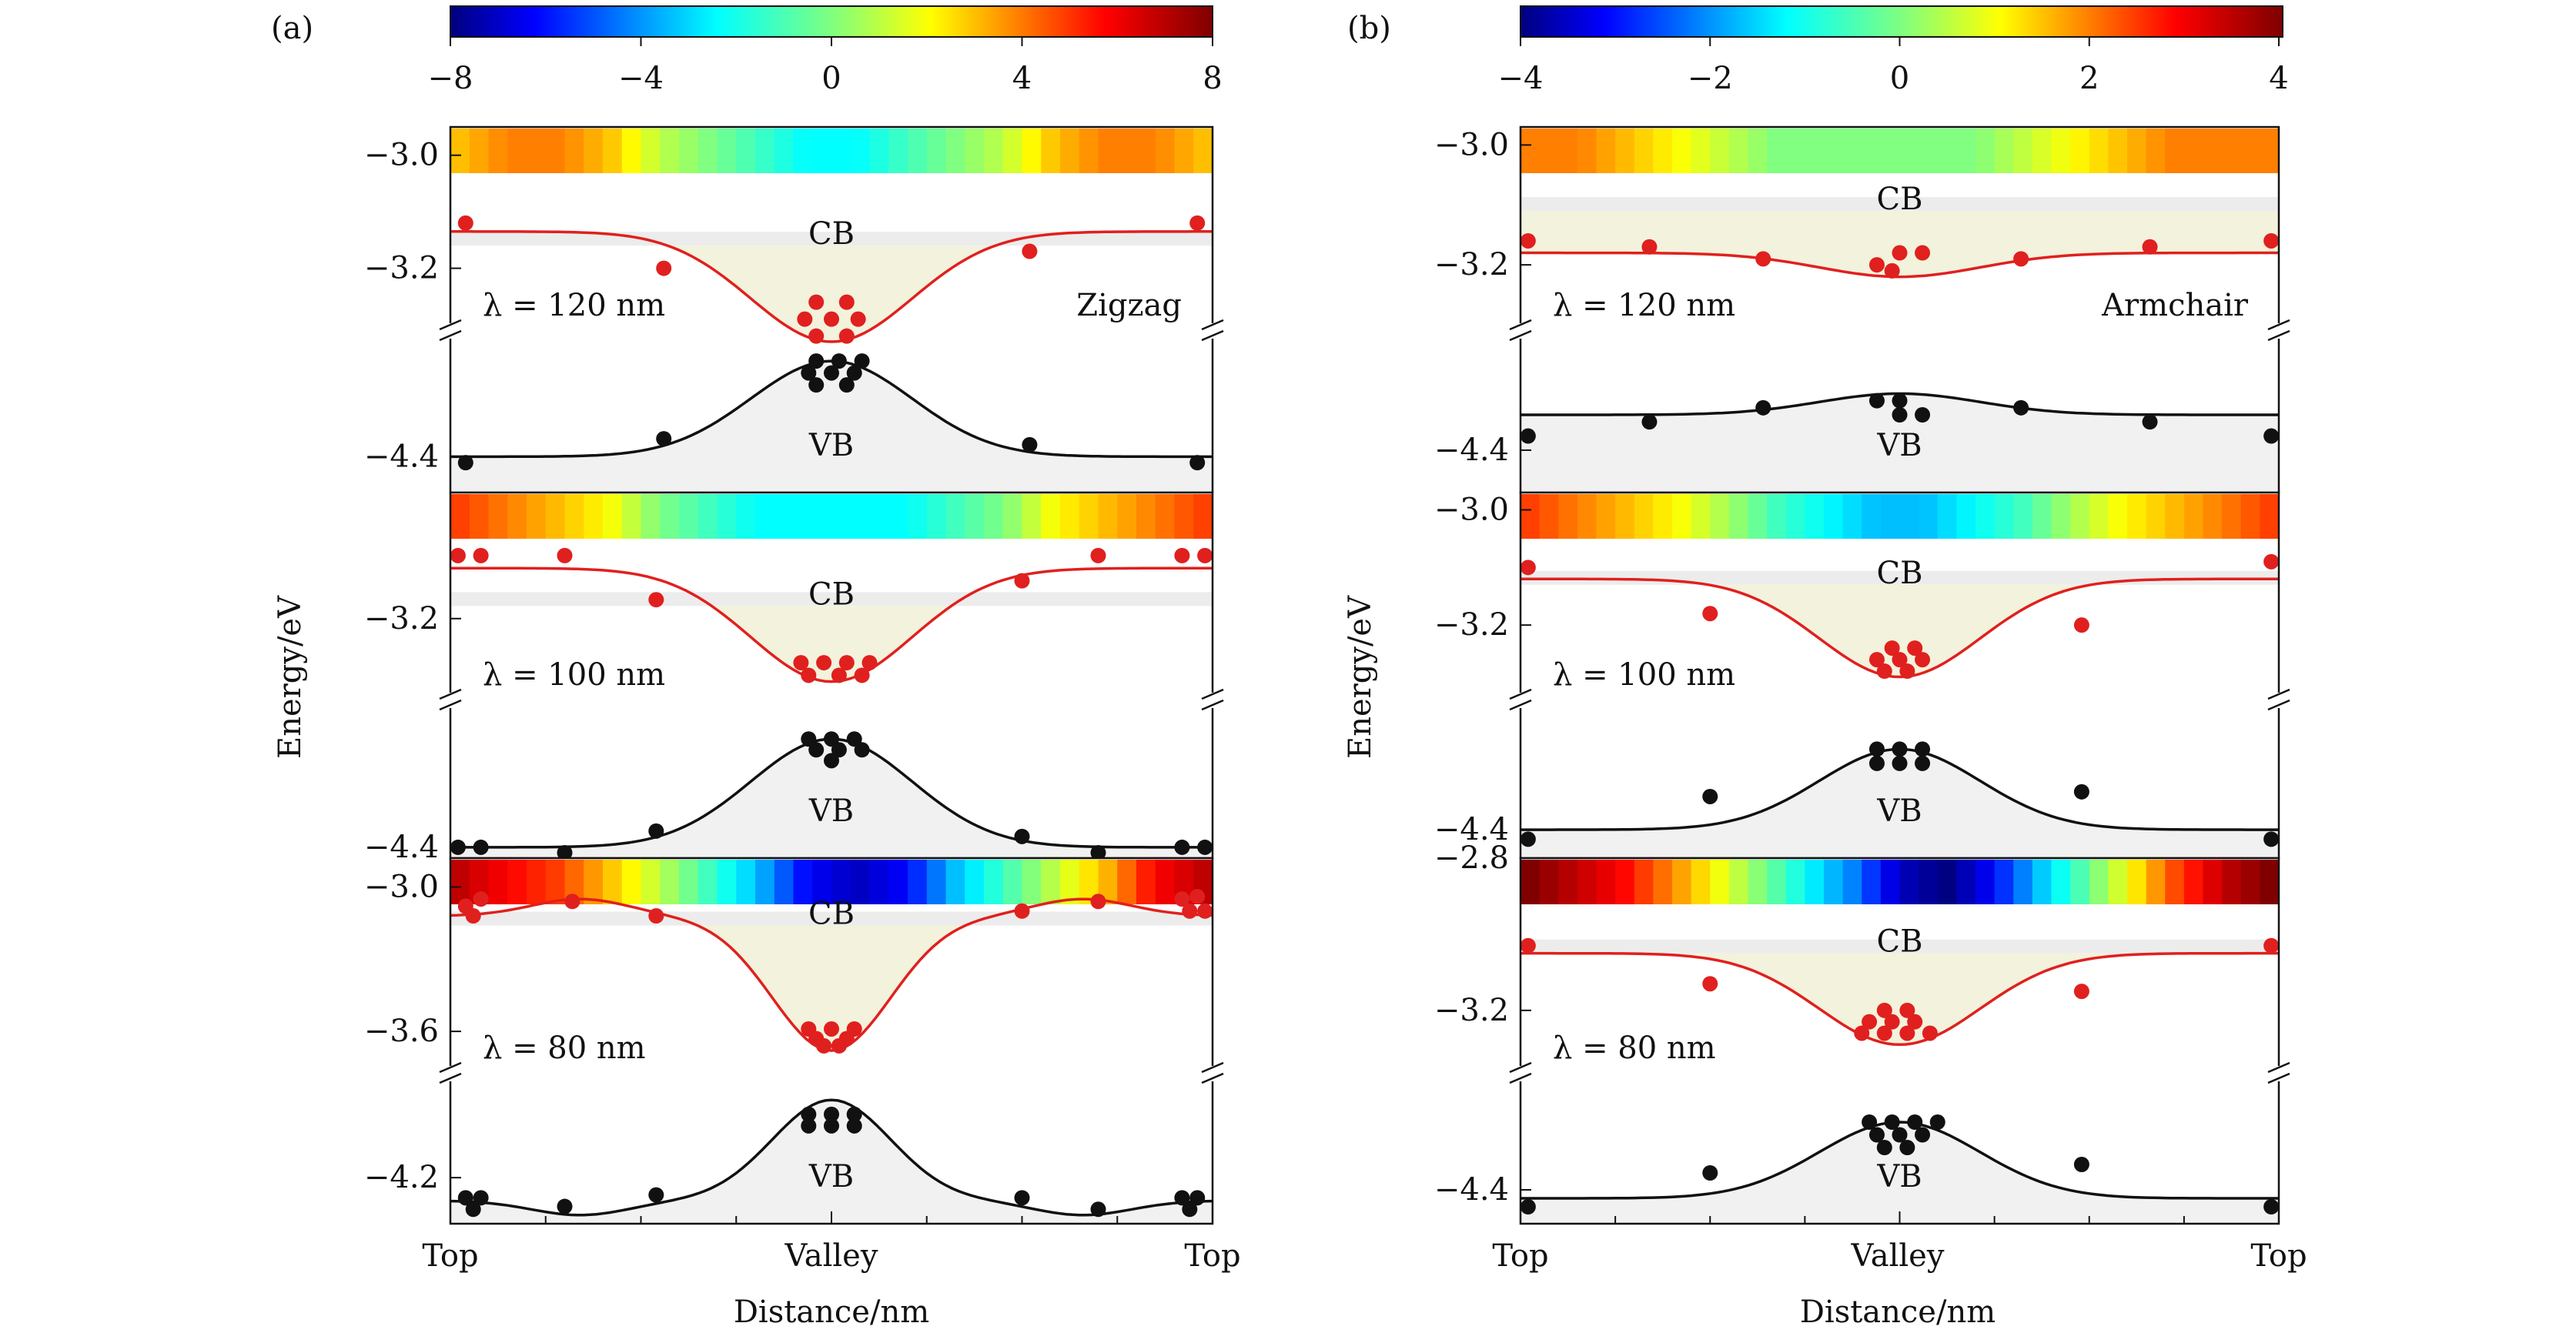 The width and height of the screenshot is (2576, 1333). What do you see at coordinates (1520, 1256) in the screenshot?
I see `x-tick-top-left-b: Top` at bounding box center [1520, 1256].